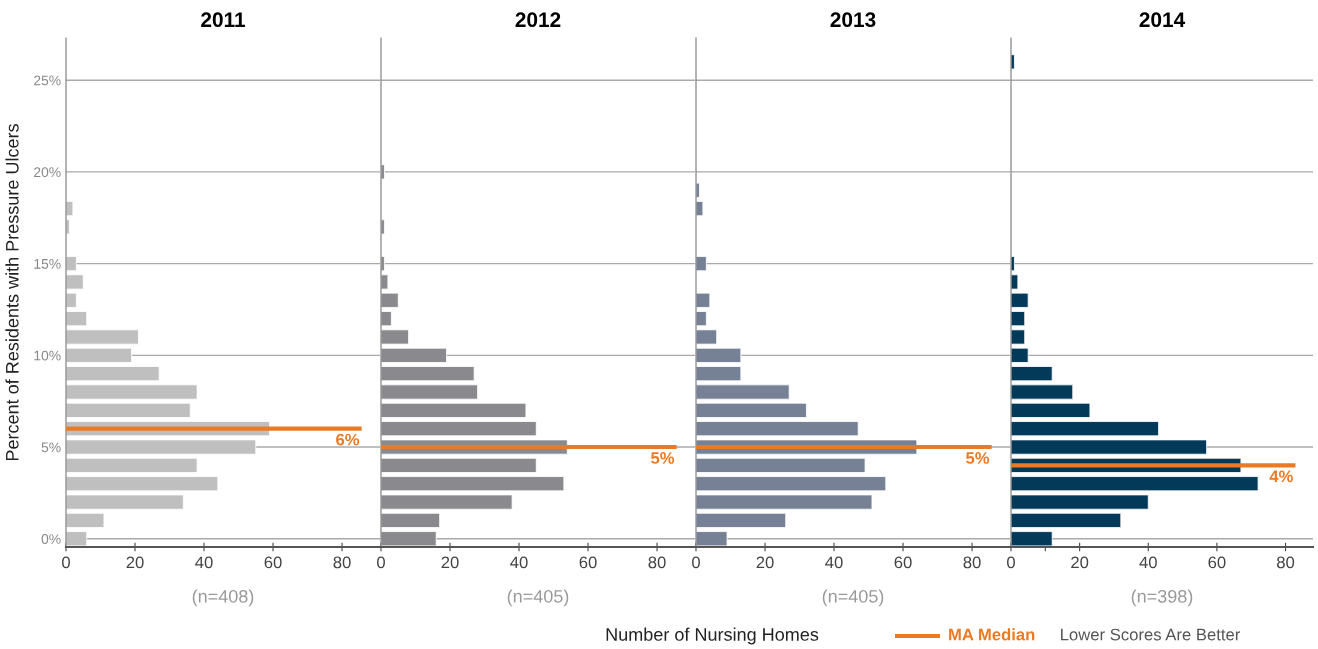  Describe the element at coordinates (47, 172) in the screenshot. I see `y-tick-label: 20%` at that location.